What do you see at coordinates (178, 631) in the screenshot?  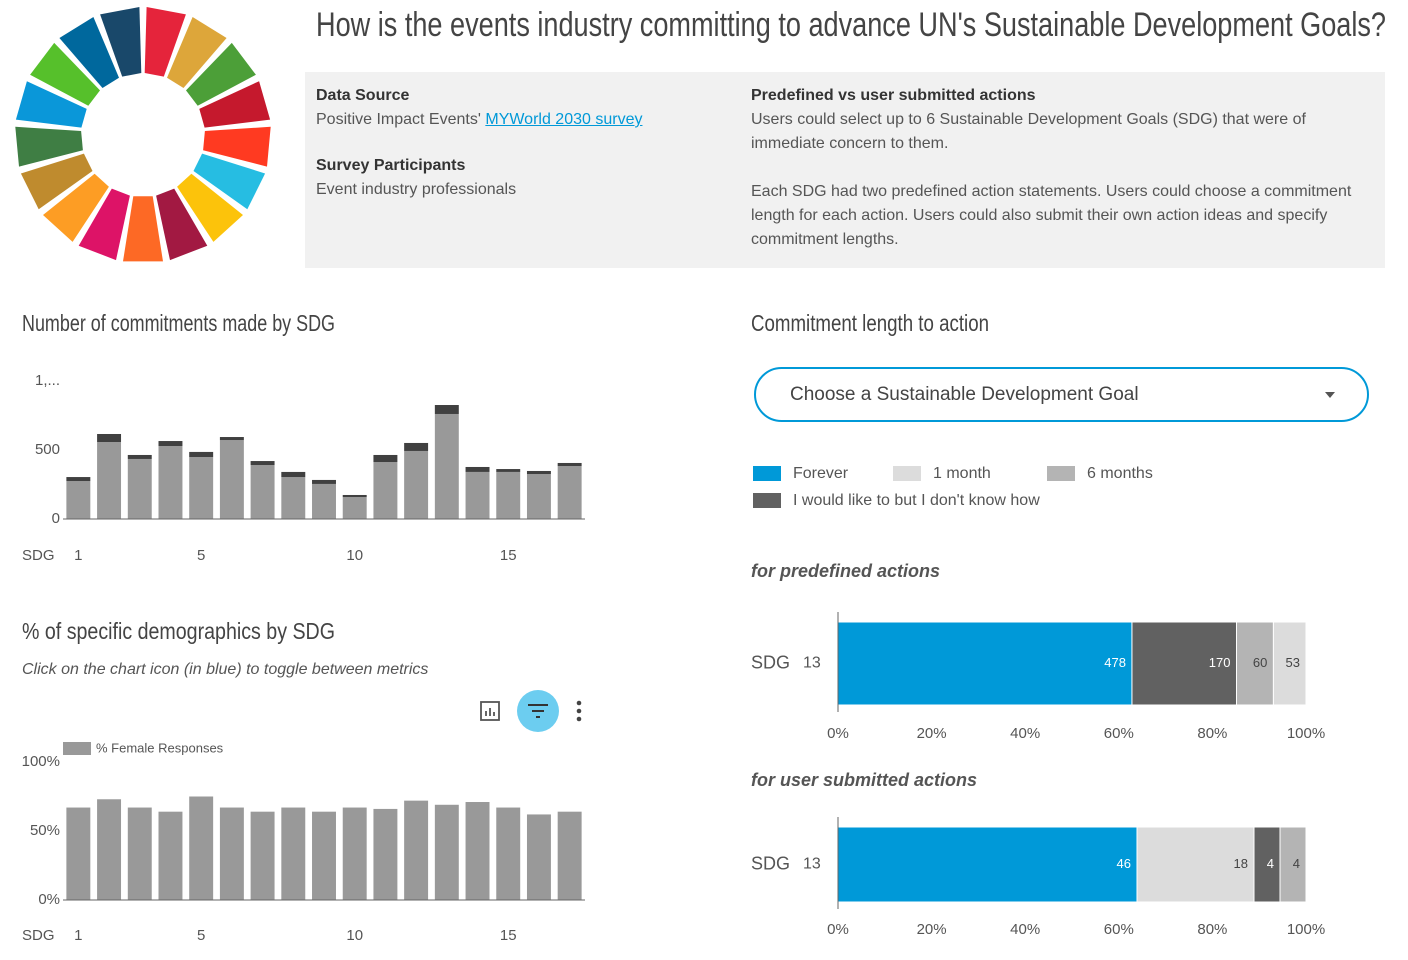 I see `chart-title: % of specific demographics by SDG` at bounding box center [178, 631].